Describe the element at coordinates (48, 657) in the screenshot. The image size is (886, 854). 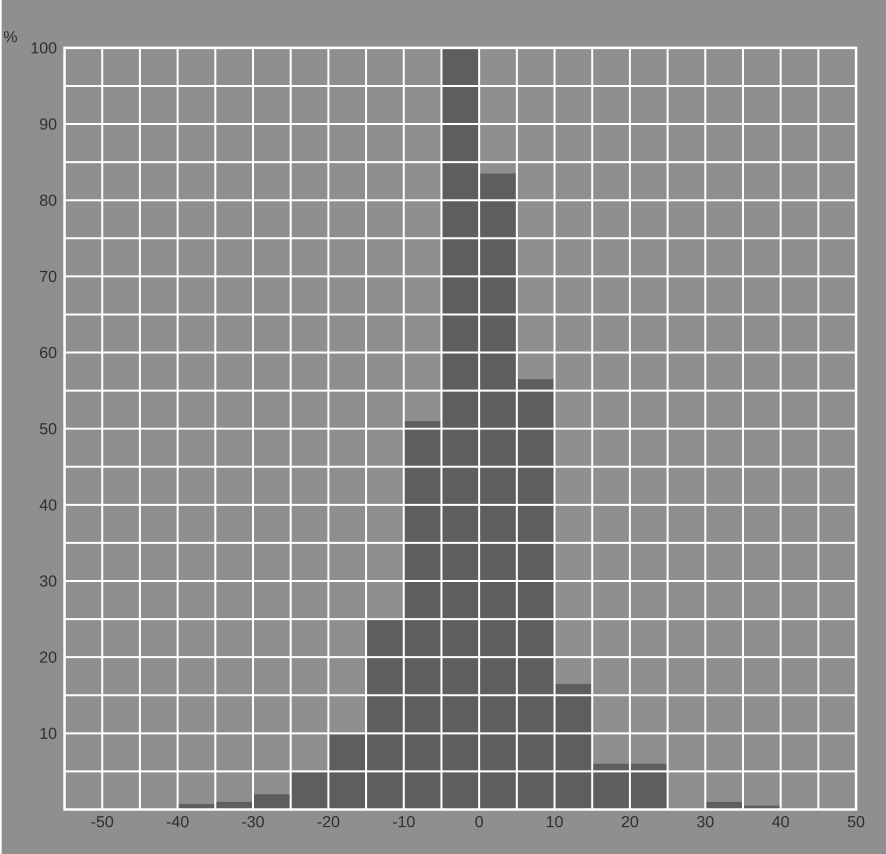
I see `y-tick-label: 20` at that location.